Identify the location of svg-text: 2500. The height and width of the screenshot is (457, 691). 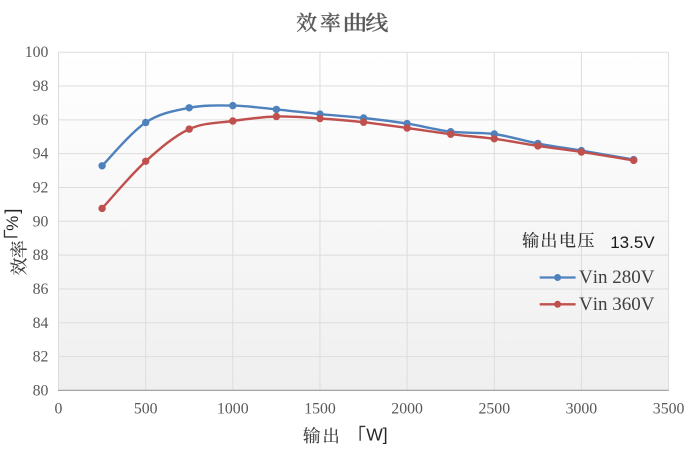
(495, 409).